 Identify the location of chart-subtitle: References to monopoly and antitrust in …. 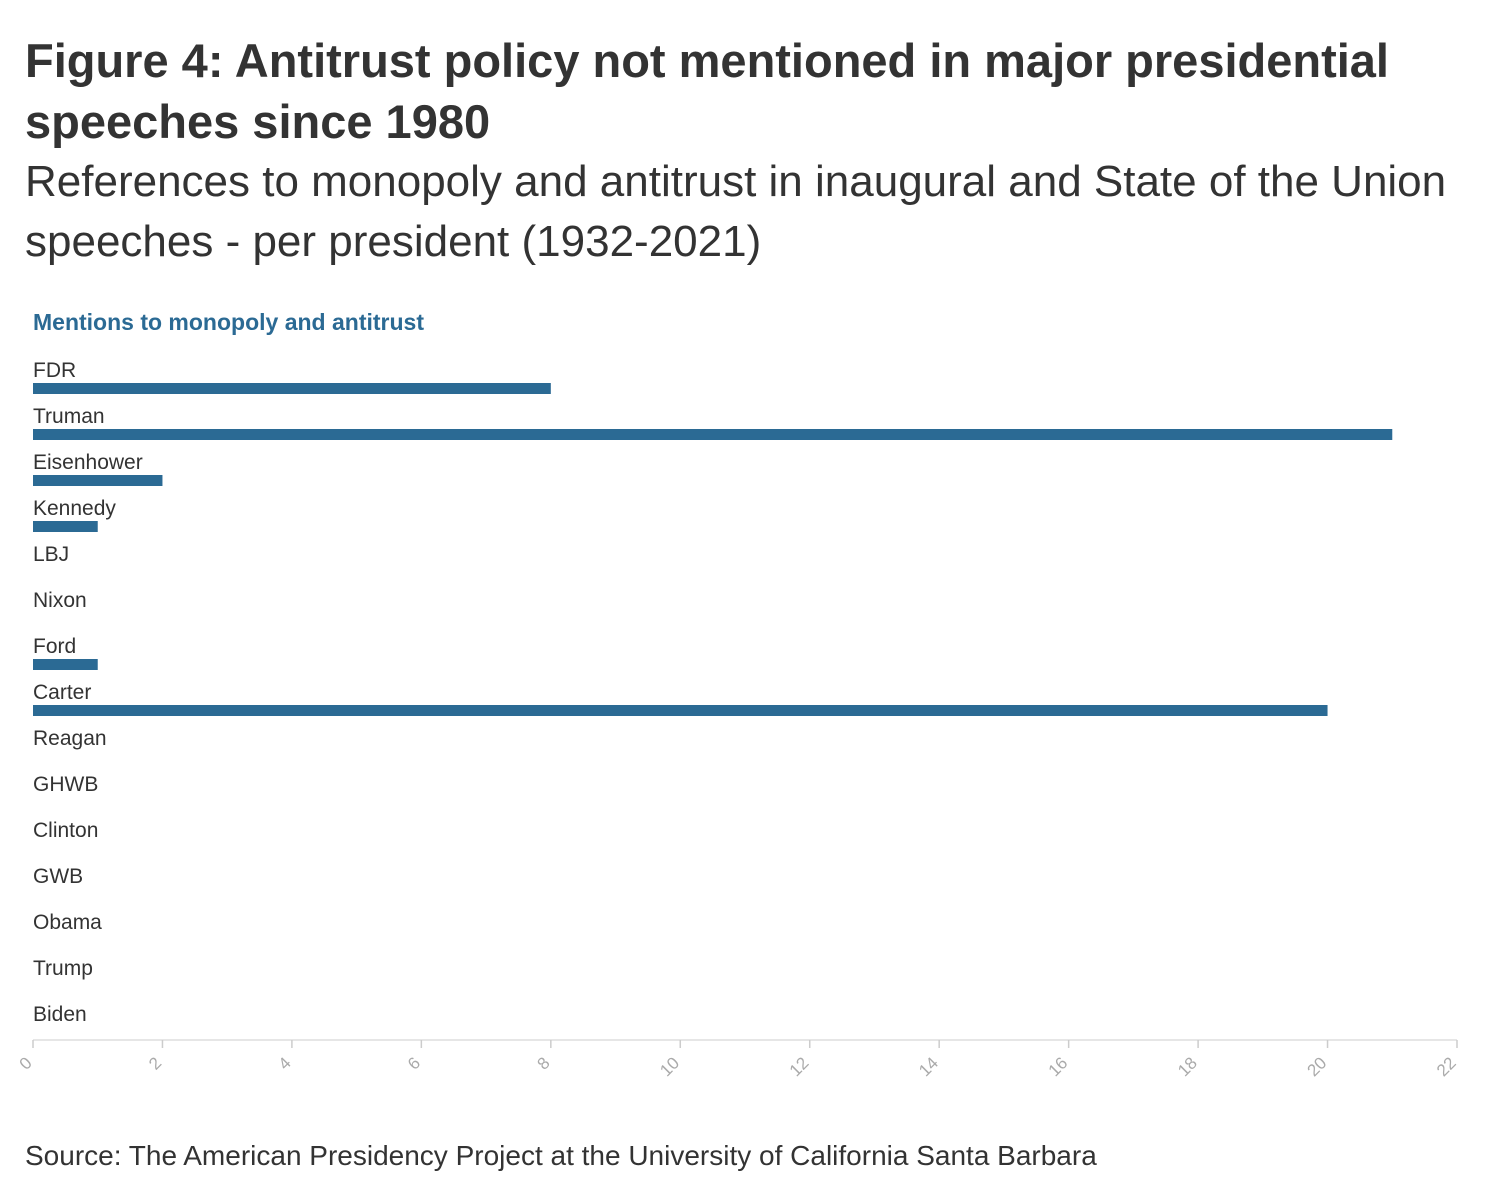
(736, 211).